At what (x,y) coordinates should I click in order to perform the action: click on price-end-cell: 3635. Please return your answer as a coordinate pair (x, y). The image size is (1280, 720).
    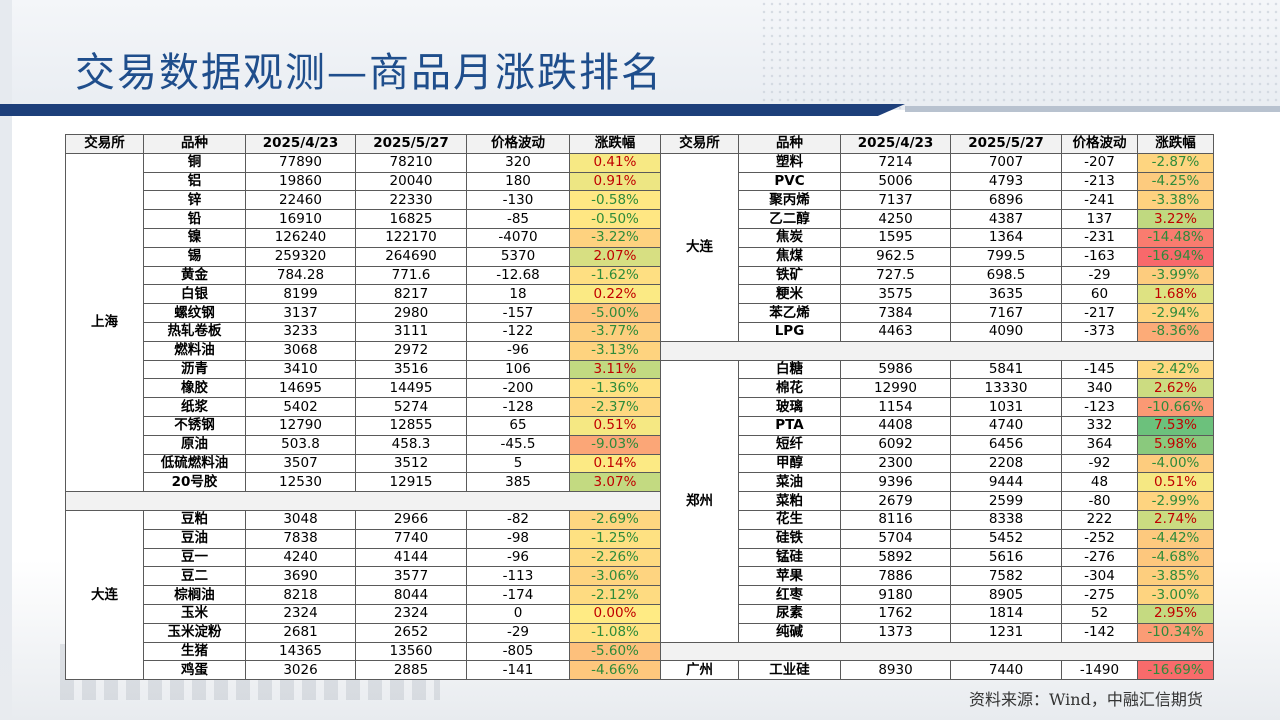
    Looking at the image, I should click on (1006, 294).